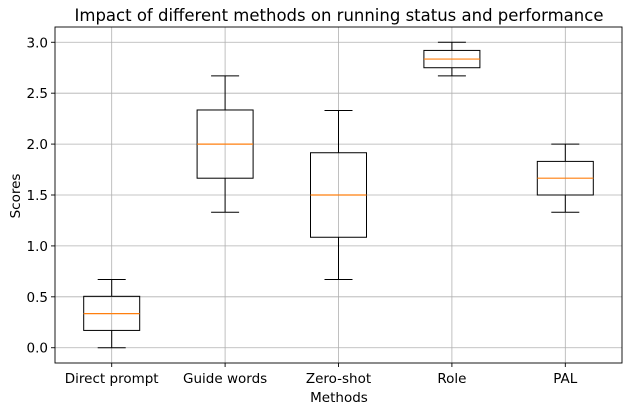  I want to click on y-tick-label: 2.0, so click(37, 145).